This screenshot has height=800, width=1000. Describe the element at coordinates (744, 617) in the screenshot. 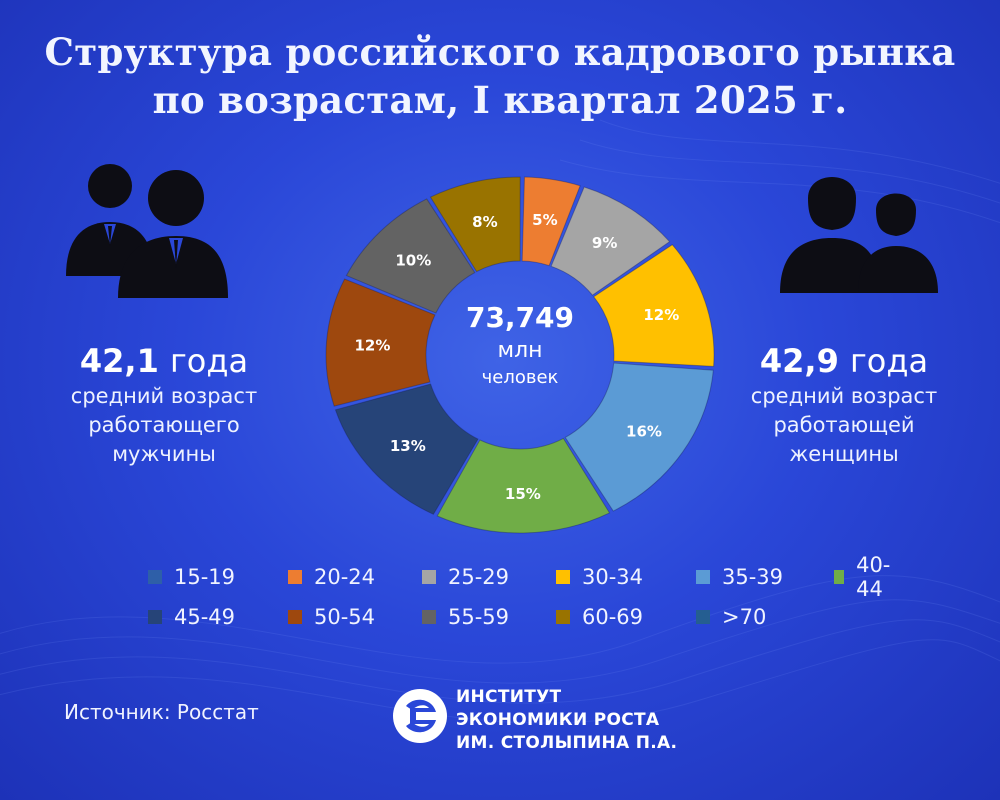

I see `legend-label: >70` at that location.